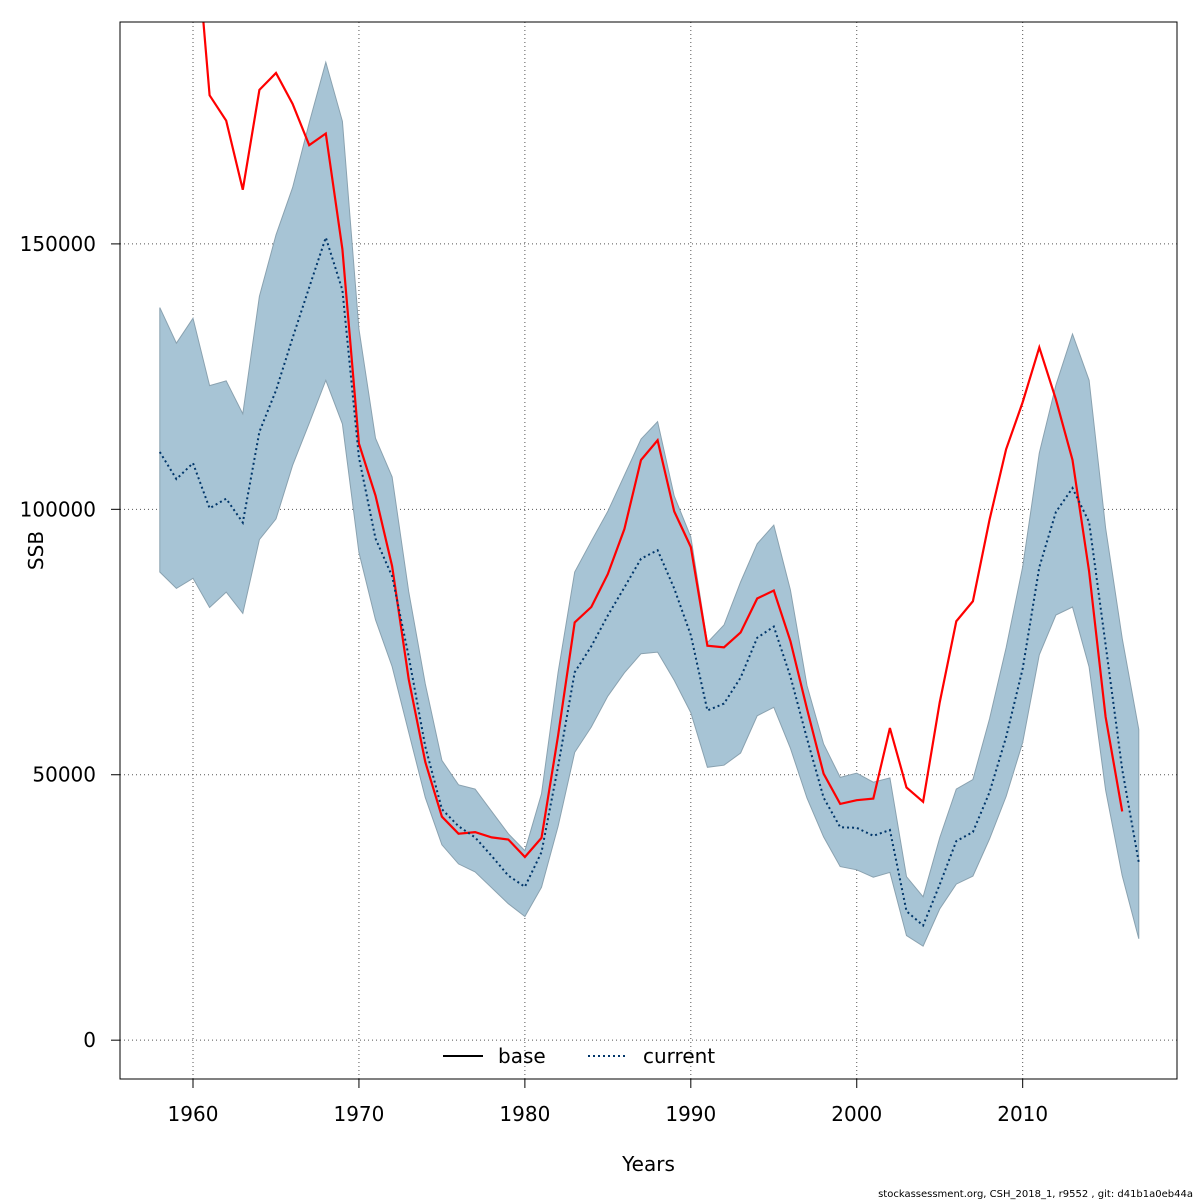  What do you see at coordinates (648, 1164) in the screenshot?
I see `x-axis-title: Years` at bounding box center [648, 1164].